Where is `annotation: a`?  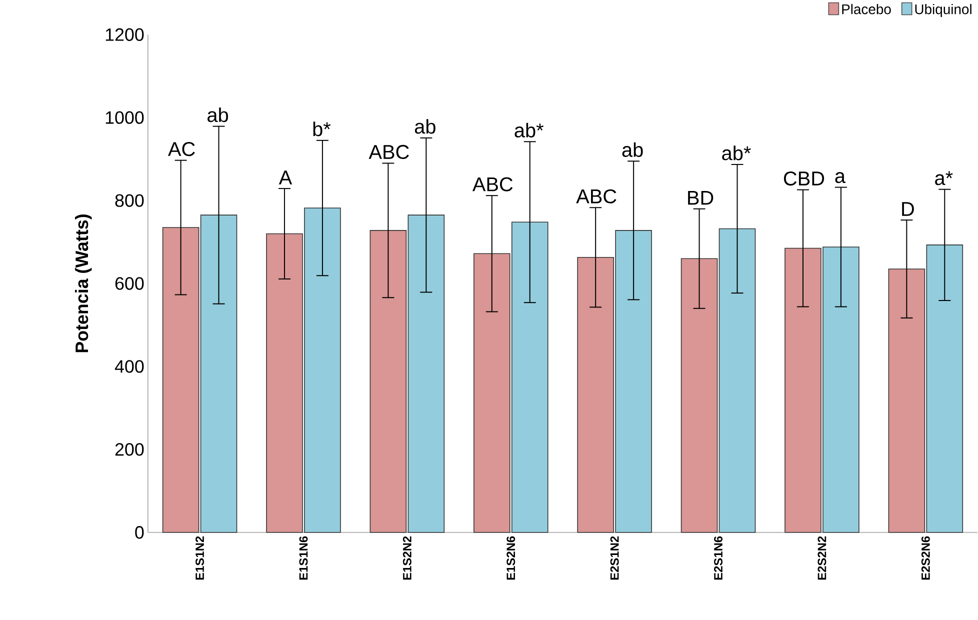
annotation: a is located at coordinates (840, 177).